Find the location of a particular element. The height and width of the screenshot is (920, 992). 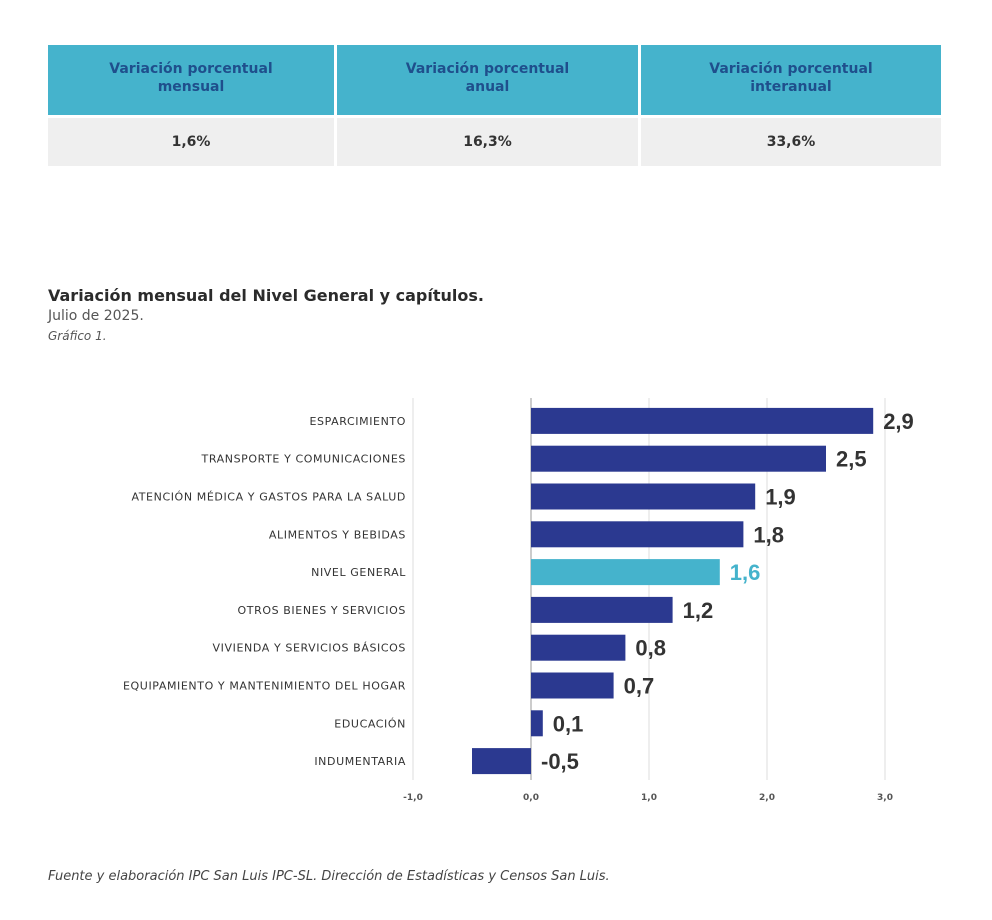

value-label: 0,7 is located at coordinates (639, 686).